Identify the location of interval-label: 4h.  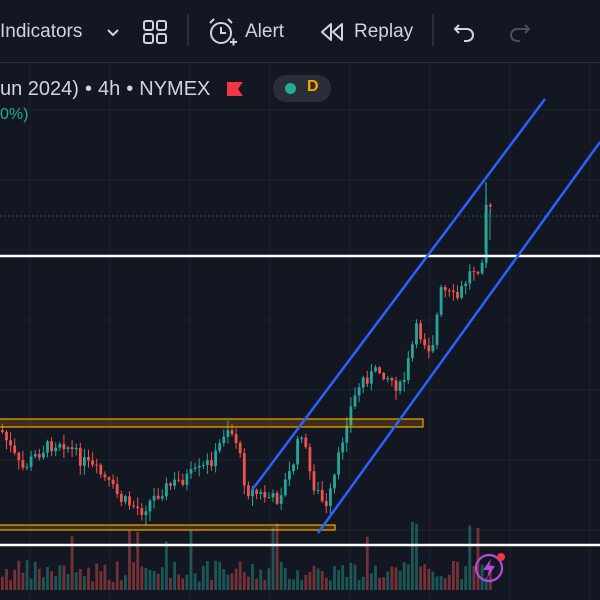
(109, 88).